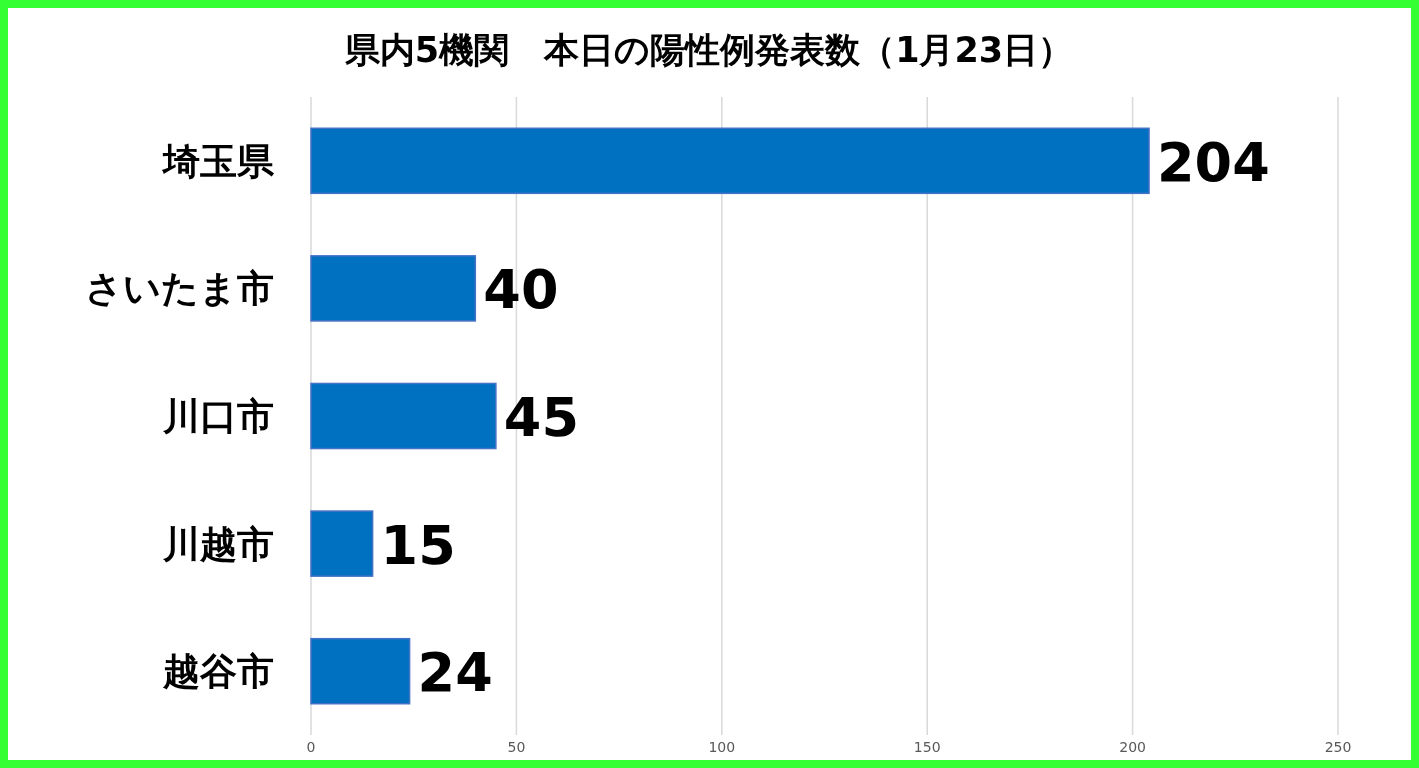  Describe the element at coordinates (516, 747) in the screenshot. I see `x-tick-label: 50` at that location.